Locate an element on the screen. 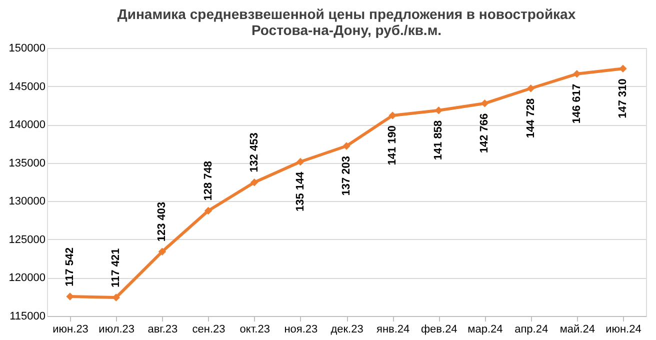 Image resolution: width=656 pixels, height=340 pixels. y-tick-label: 150000 is located at coordinates (27, 48).